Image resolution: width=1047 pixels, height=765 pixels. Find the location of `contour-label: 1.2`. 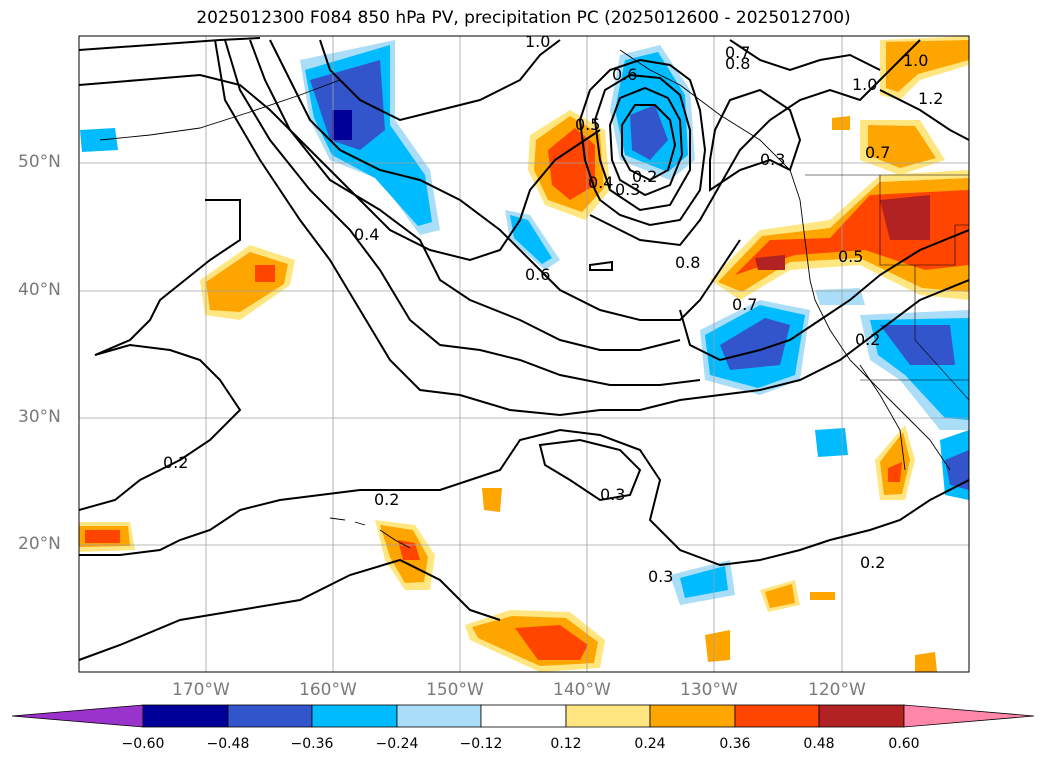

contour-label: 1.2 is located at coordinates (930, 98).